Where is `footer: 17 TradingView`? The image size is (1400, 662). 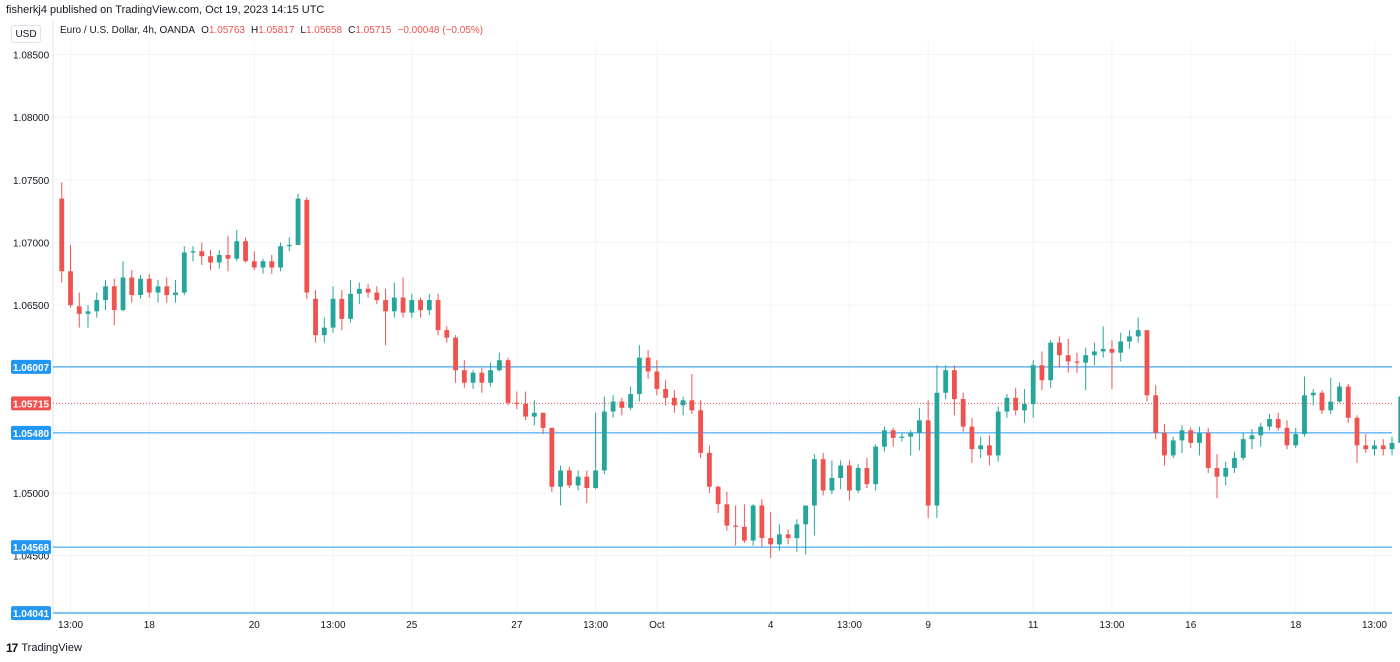
footer: 17 TradingView is located at coordinates (44, 648).